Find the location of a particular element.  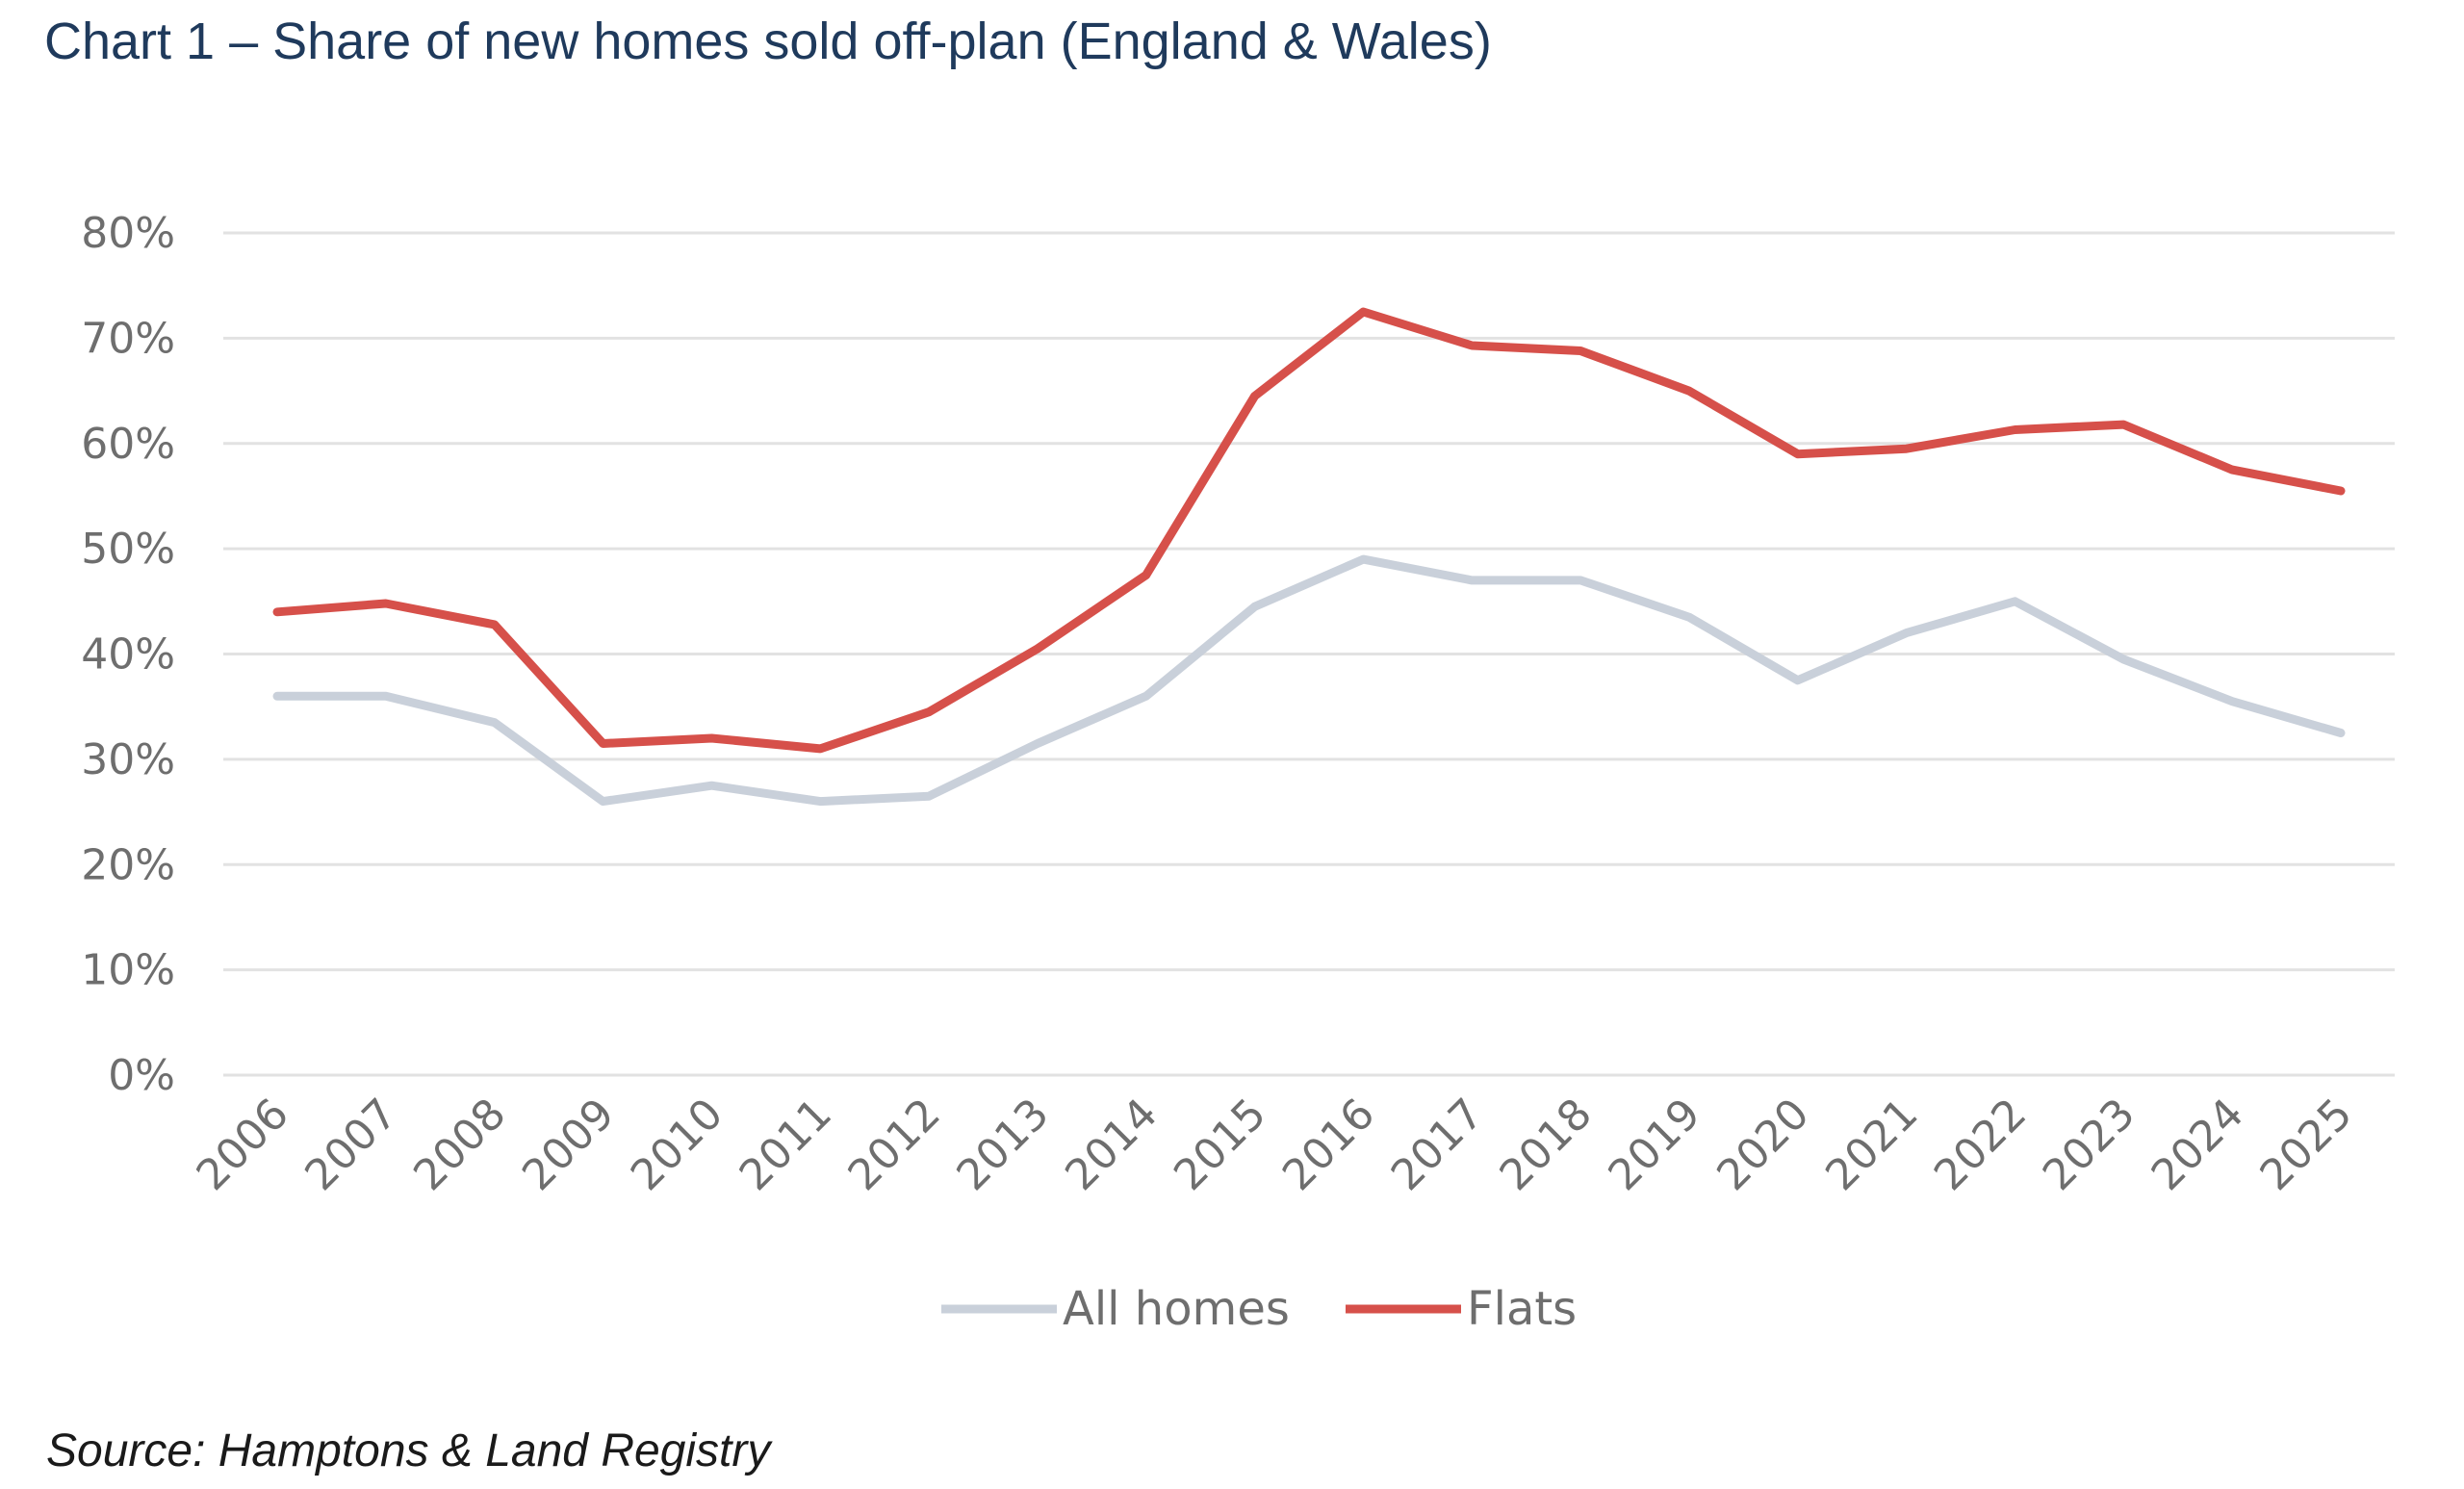

x-tick-label: 2022 is located at coordinates (1980, 1145).